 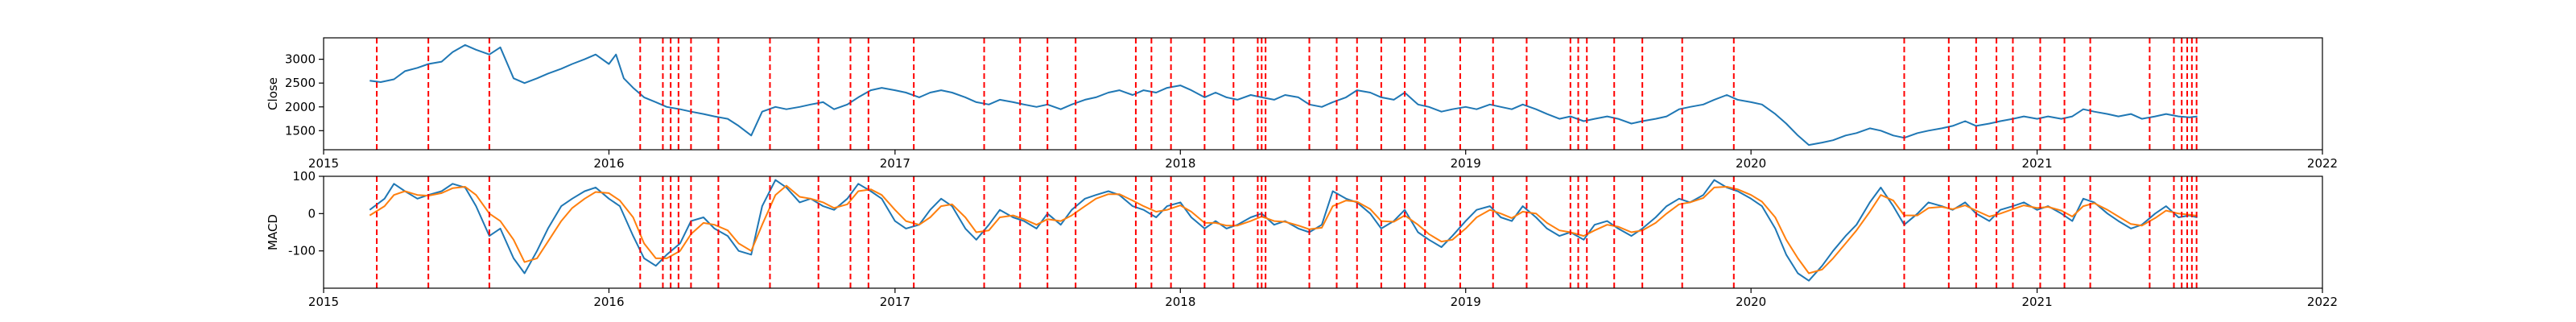 What do you see at coordinates (895, 302) in the screenshot?
I see `macd-x-tick-label: 2017` at bounding box center [895, 302].